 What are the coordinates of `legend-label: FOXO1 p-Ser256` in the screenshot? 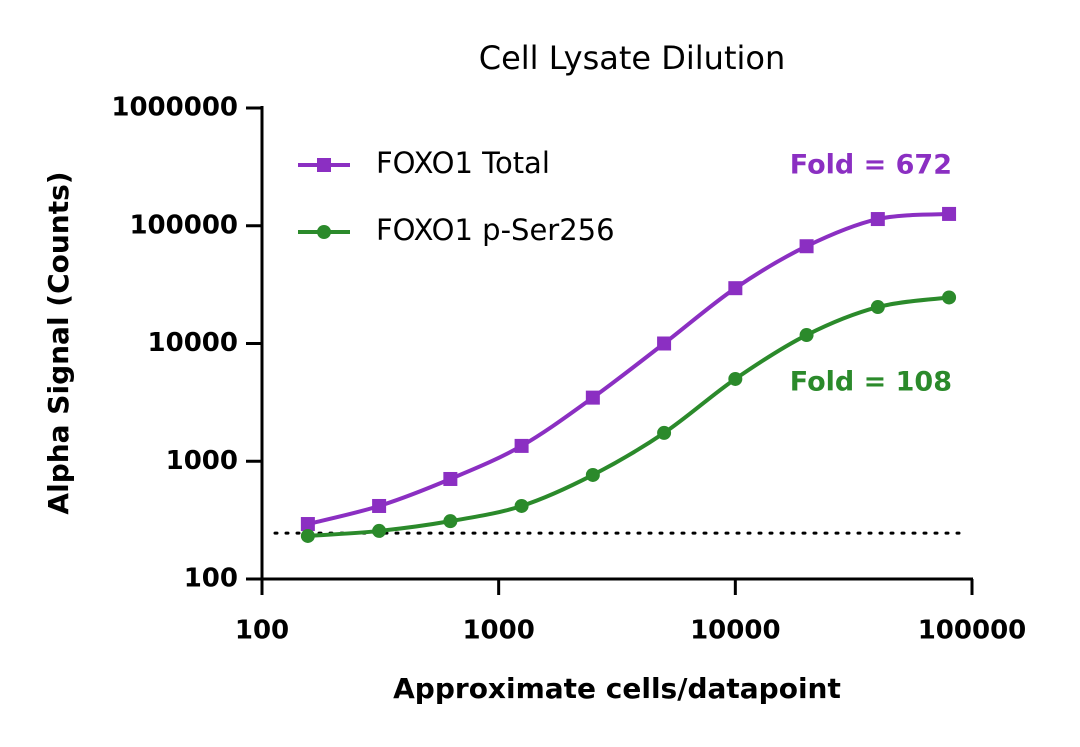 It's located at (495, 230).